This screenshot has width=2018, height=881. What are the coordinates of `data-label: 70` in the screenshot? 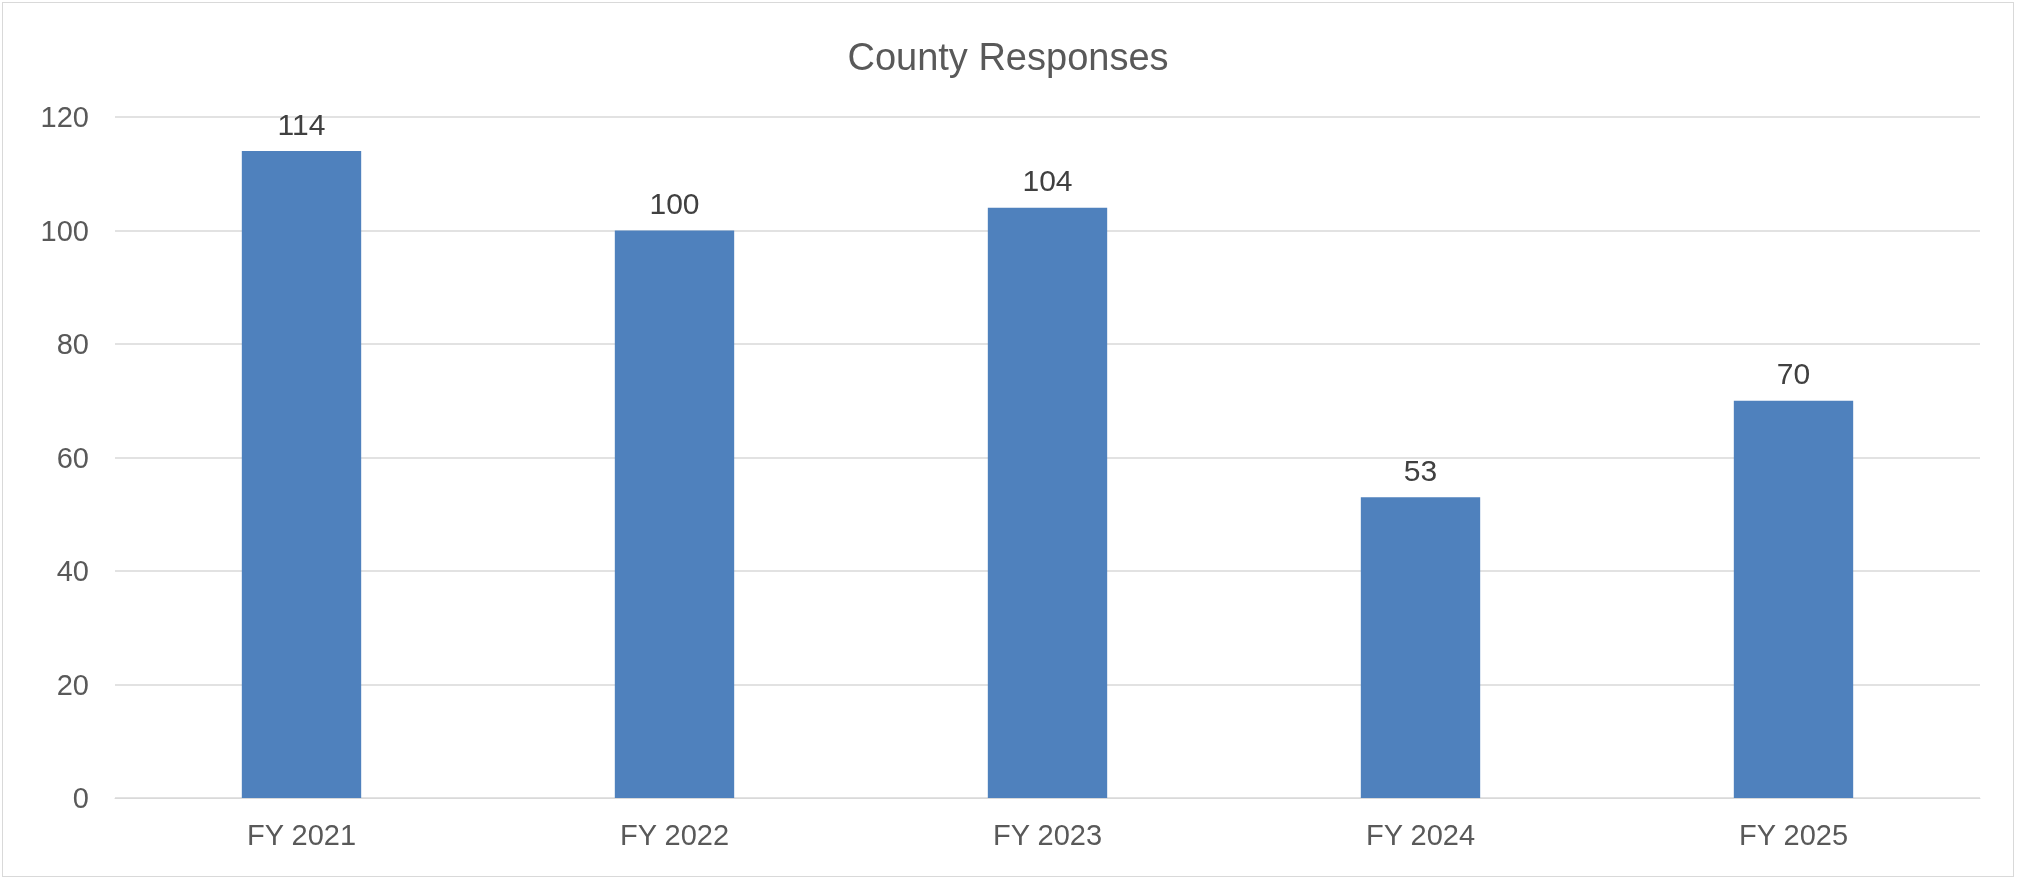 It's located at (1793, 374).